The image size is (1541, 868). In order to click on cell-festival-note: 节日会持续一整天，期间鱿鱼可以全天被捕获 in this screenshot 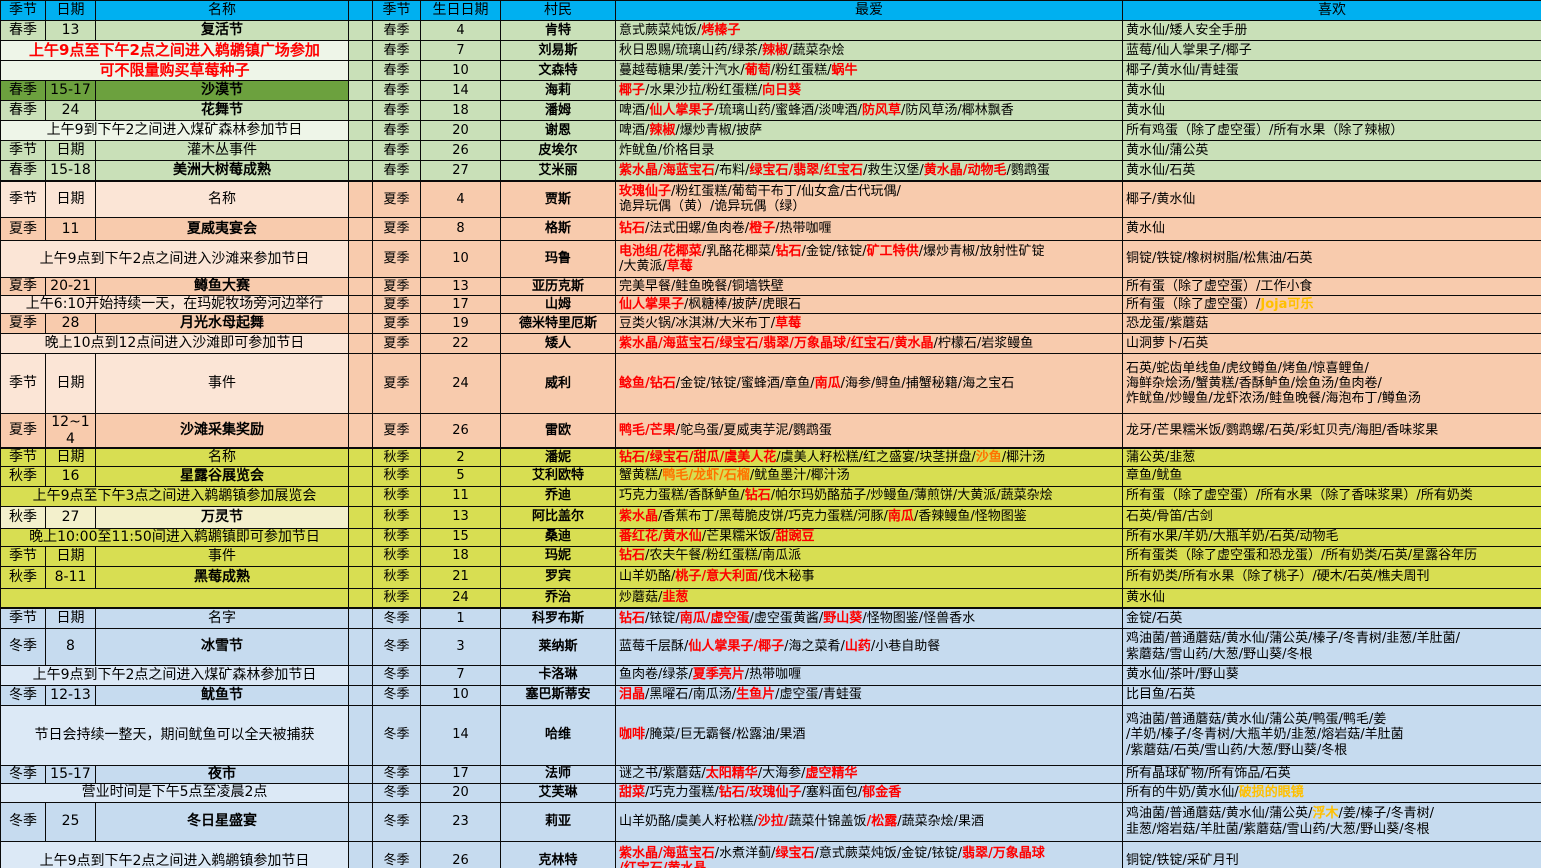, I will do `click(174, 735)`.